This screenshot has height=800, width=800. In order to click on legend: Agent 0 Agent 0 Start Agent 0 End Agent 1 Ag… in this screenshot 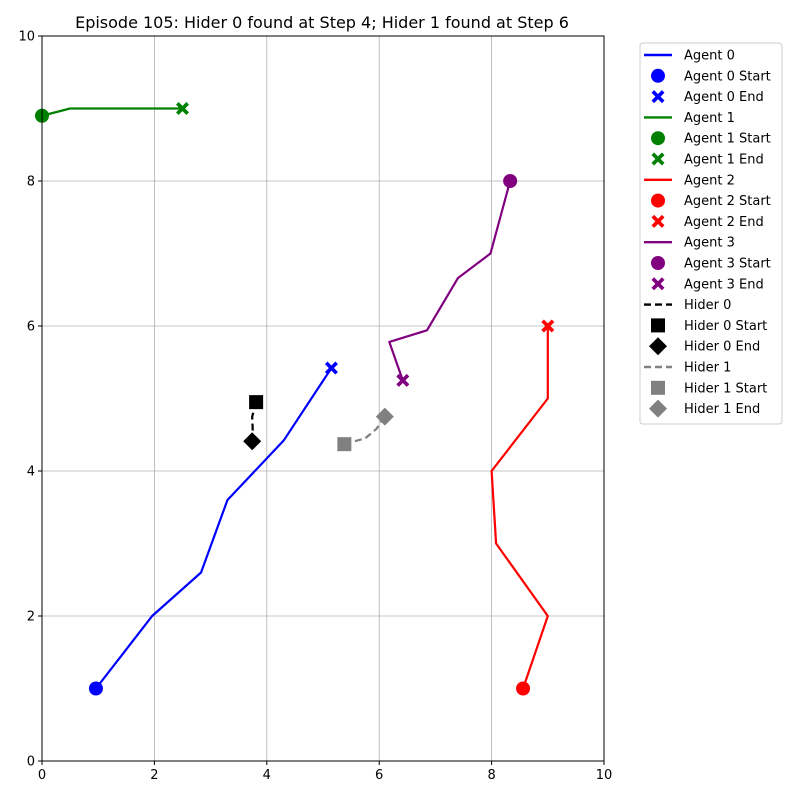, I will do `click(711, 233)`.